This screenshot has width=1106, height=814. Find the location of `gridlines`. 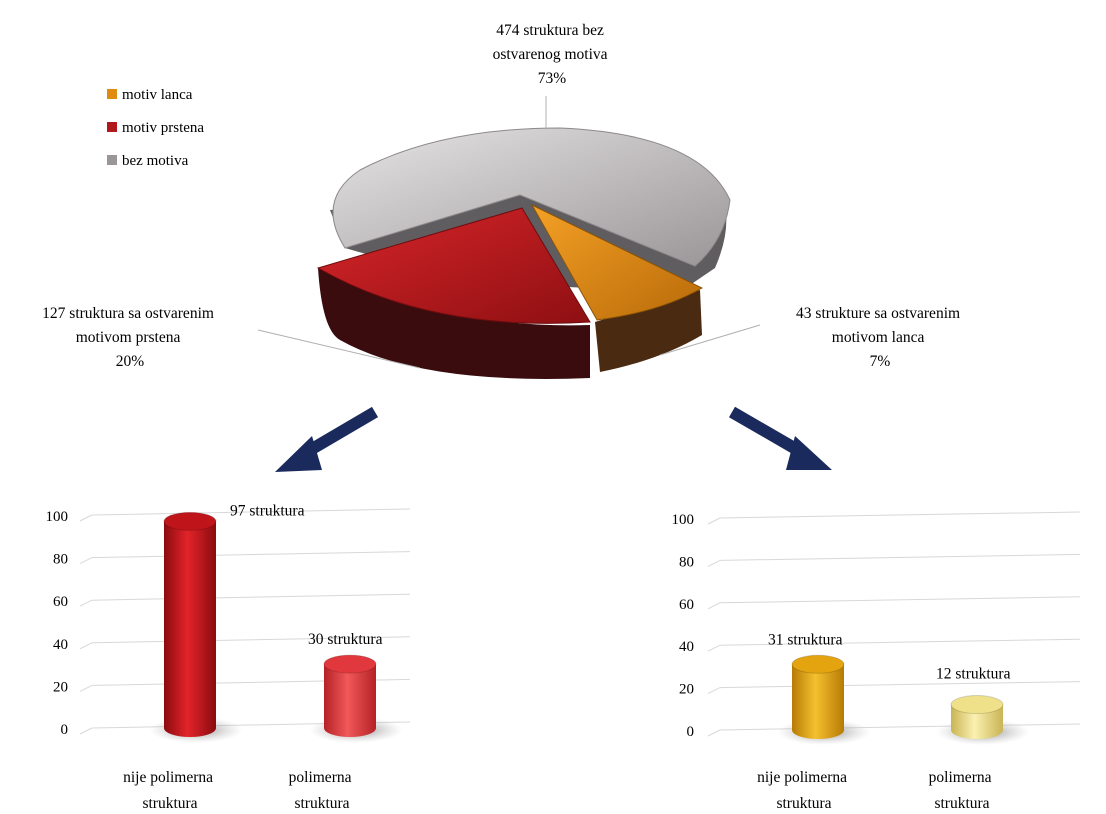

gridlines is located at coordinates (894, 624).